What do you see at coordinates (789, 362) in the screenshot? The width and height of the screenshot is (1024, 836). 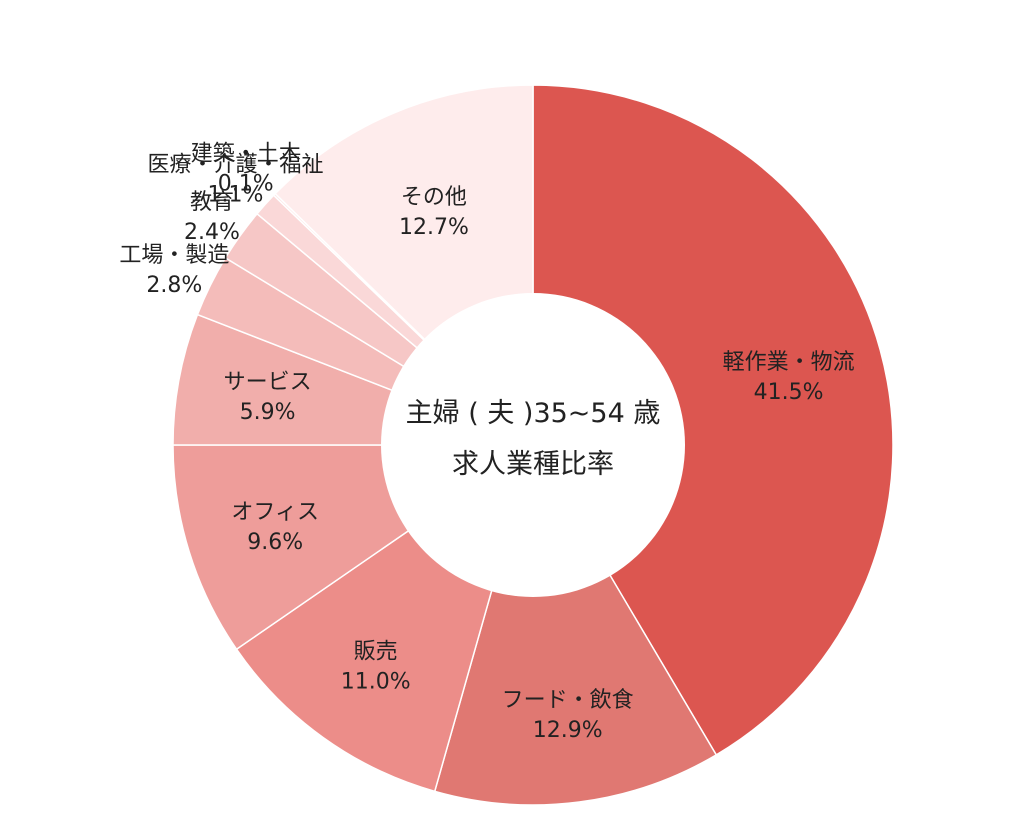 I see `slice-label-name: 軽作業・物流` at bounding box center [789, 362].